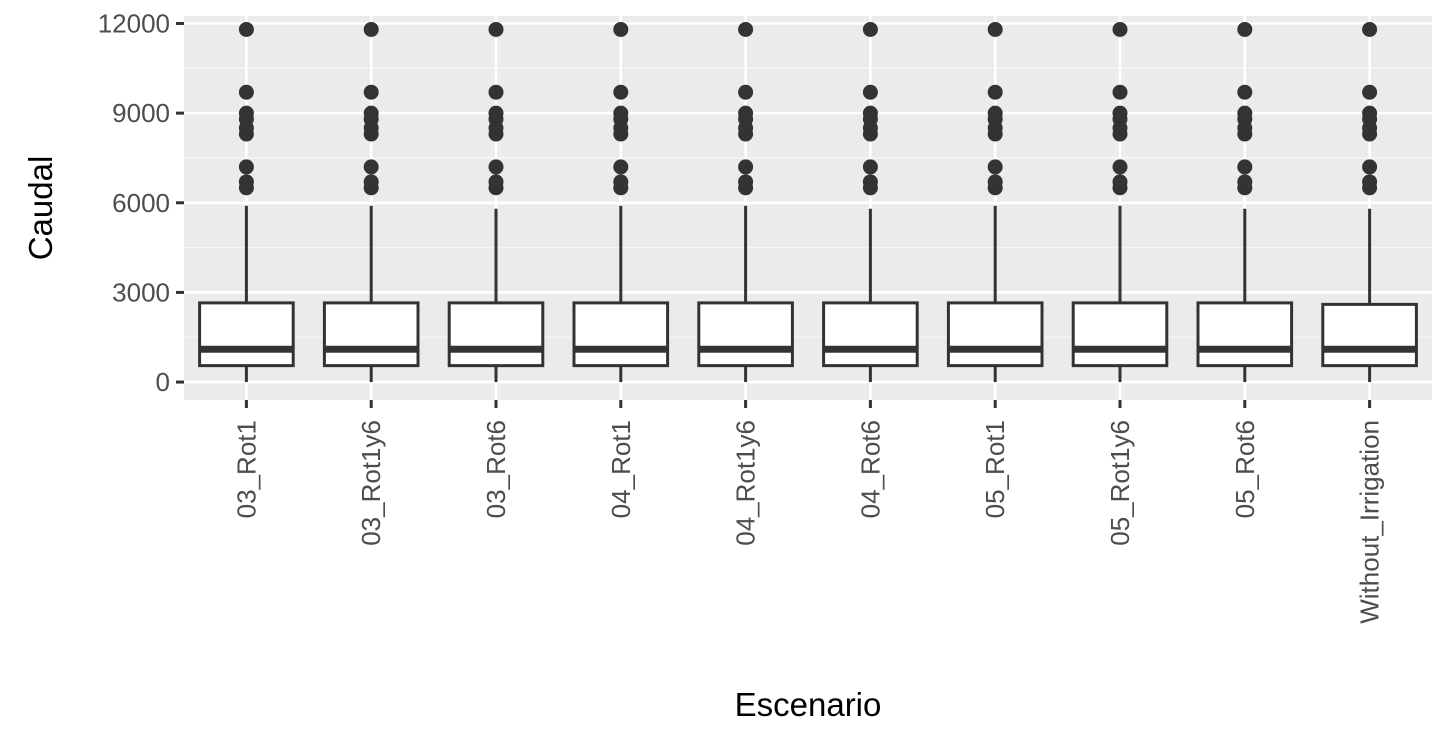 The image size is (1453, 754). I want to click on box-05_Rot1y6, so click(1120, 202).